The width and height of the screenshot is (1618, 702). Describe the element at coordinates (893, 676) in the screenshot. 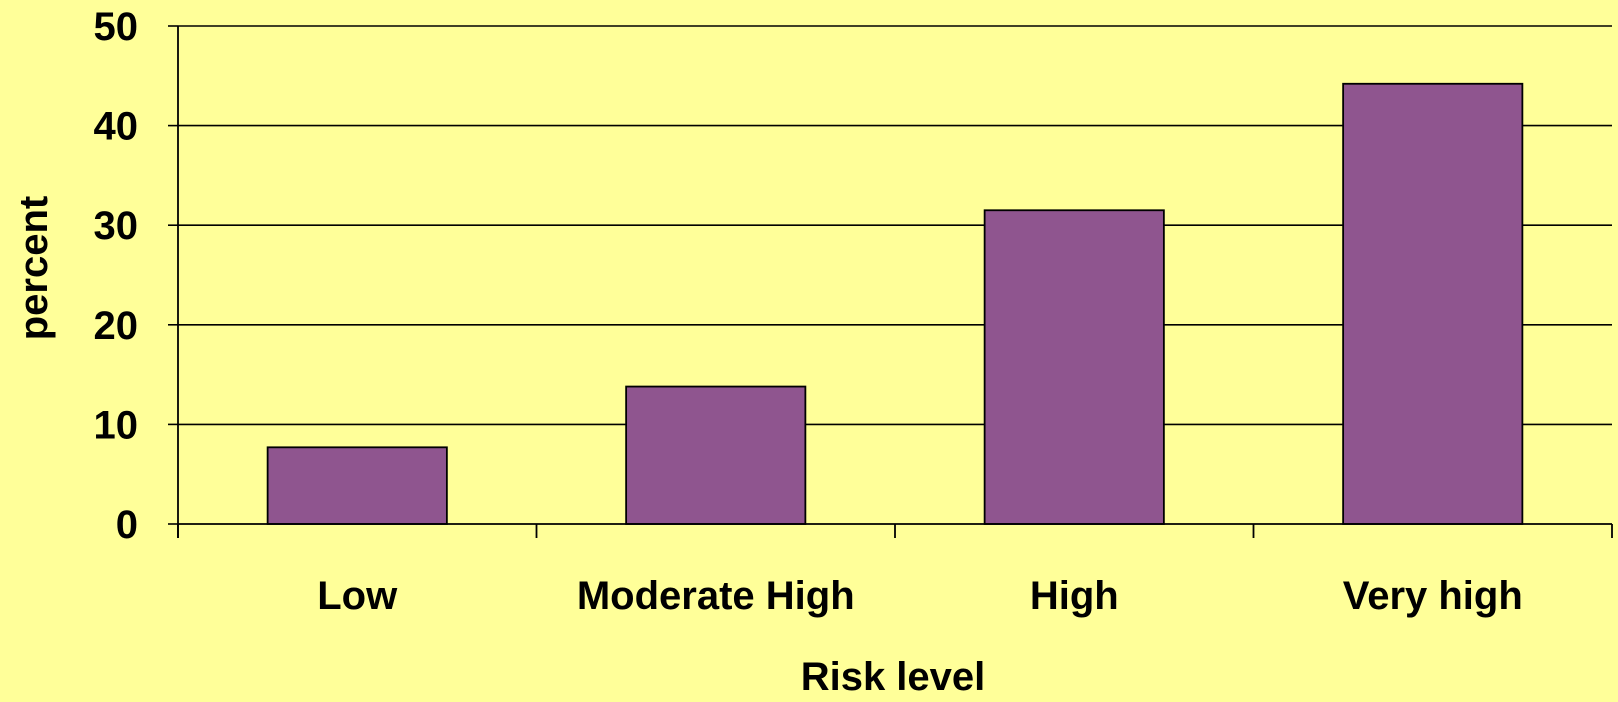

I see `x-axis-label: Risk level` at that location.